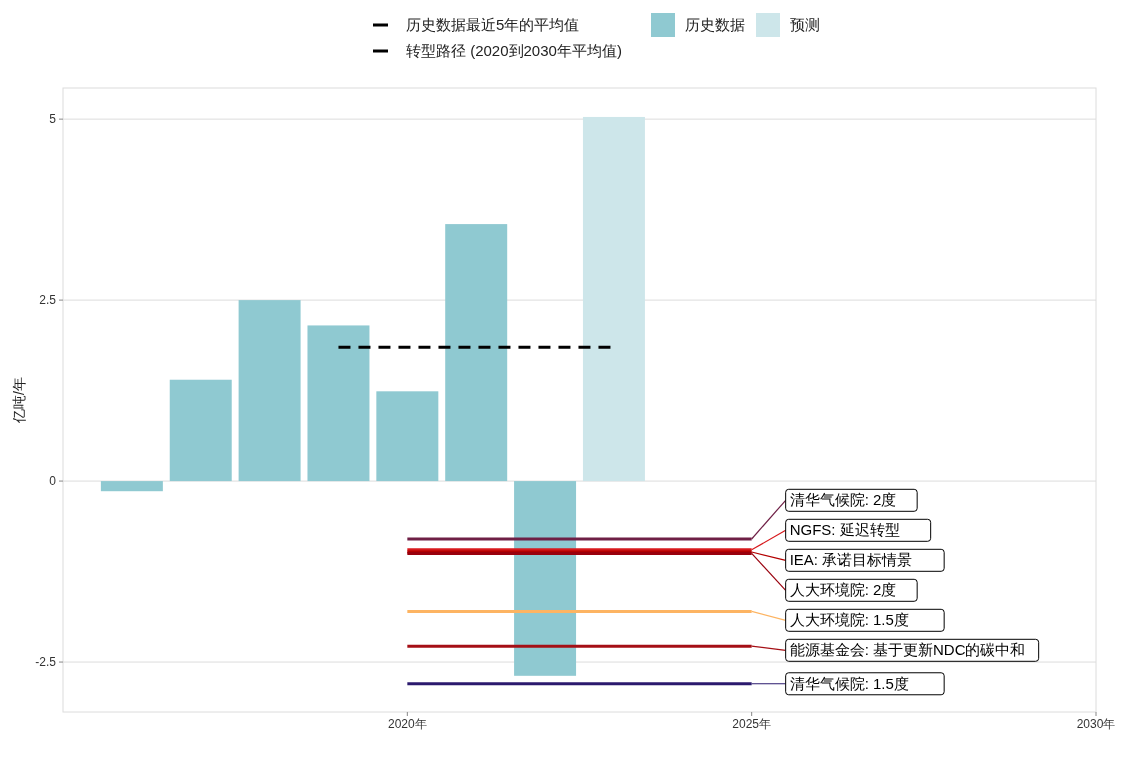 This screenshot has width=1134, height=770. I want to click on legend-label: NGFS: 延迟转型, so click(844, 530).